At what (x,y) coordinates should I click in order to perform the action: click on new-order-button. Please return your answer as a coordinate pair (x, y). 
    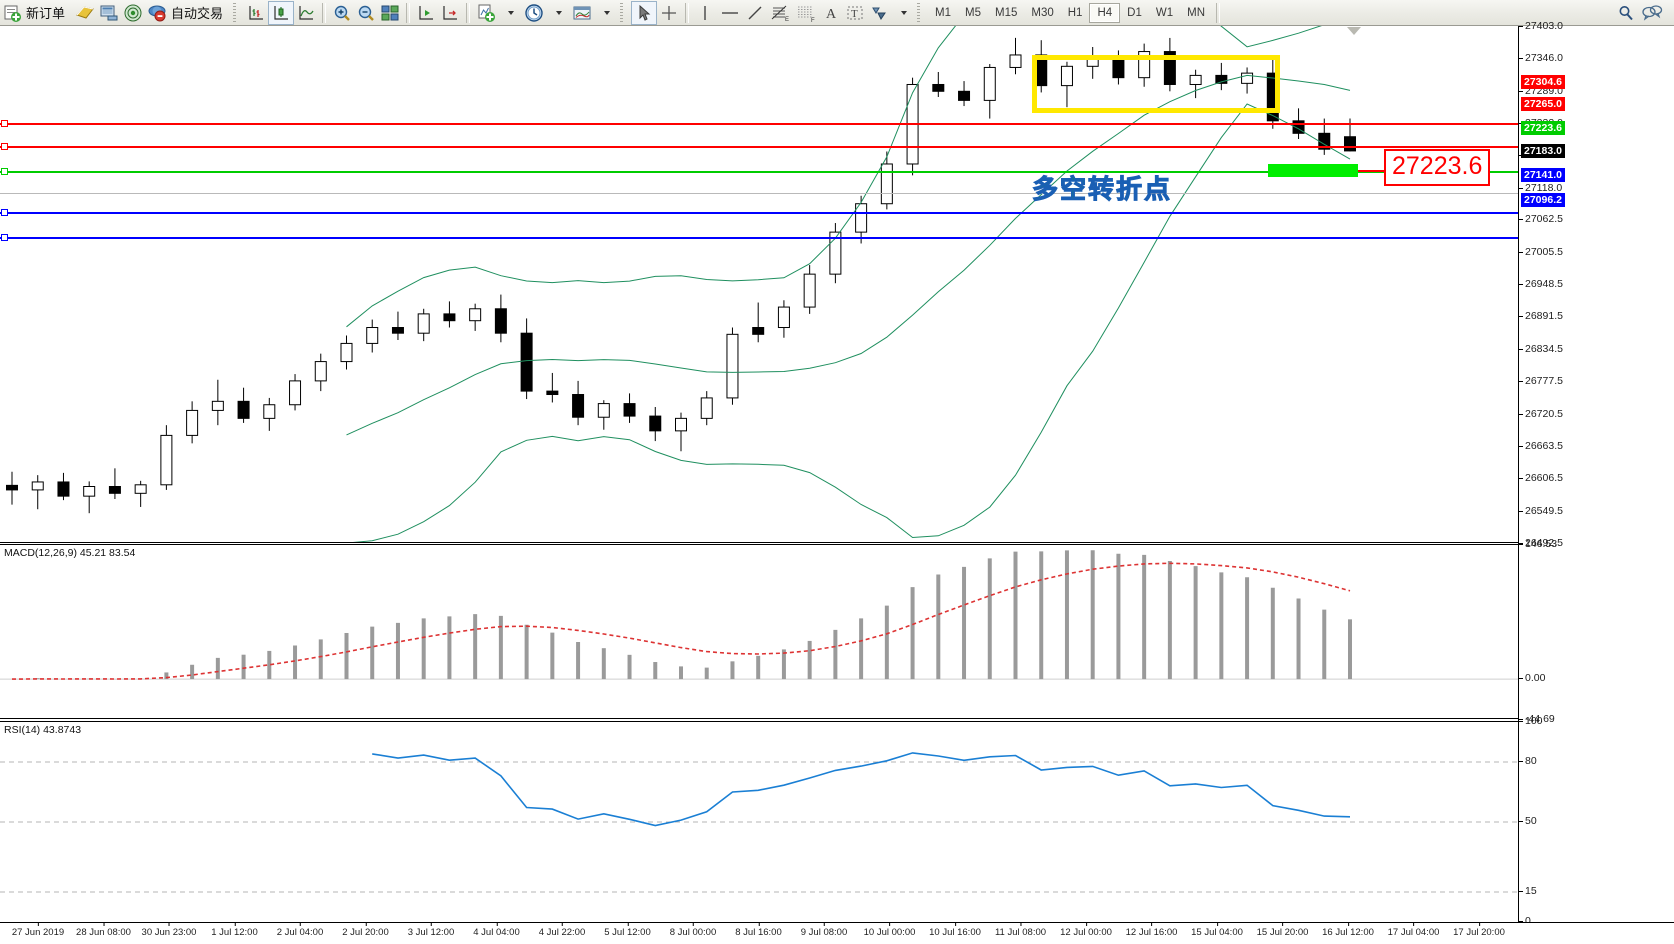
    Looking at the image, I should click on (12, 13).